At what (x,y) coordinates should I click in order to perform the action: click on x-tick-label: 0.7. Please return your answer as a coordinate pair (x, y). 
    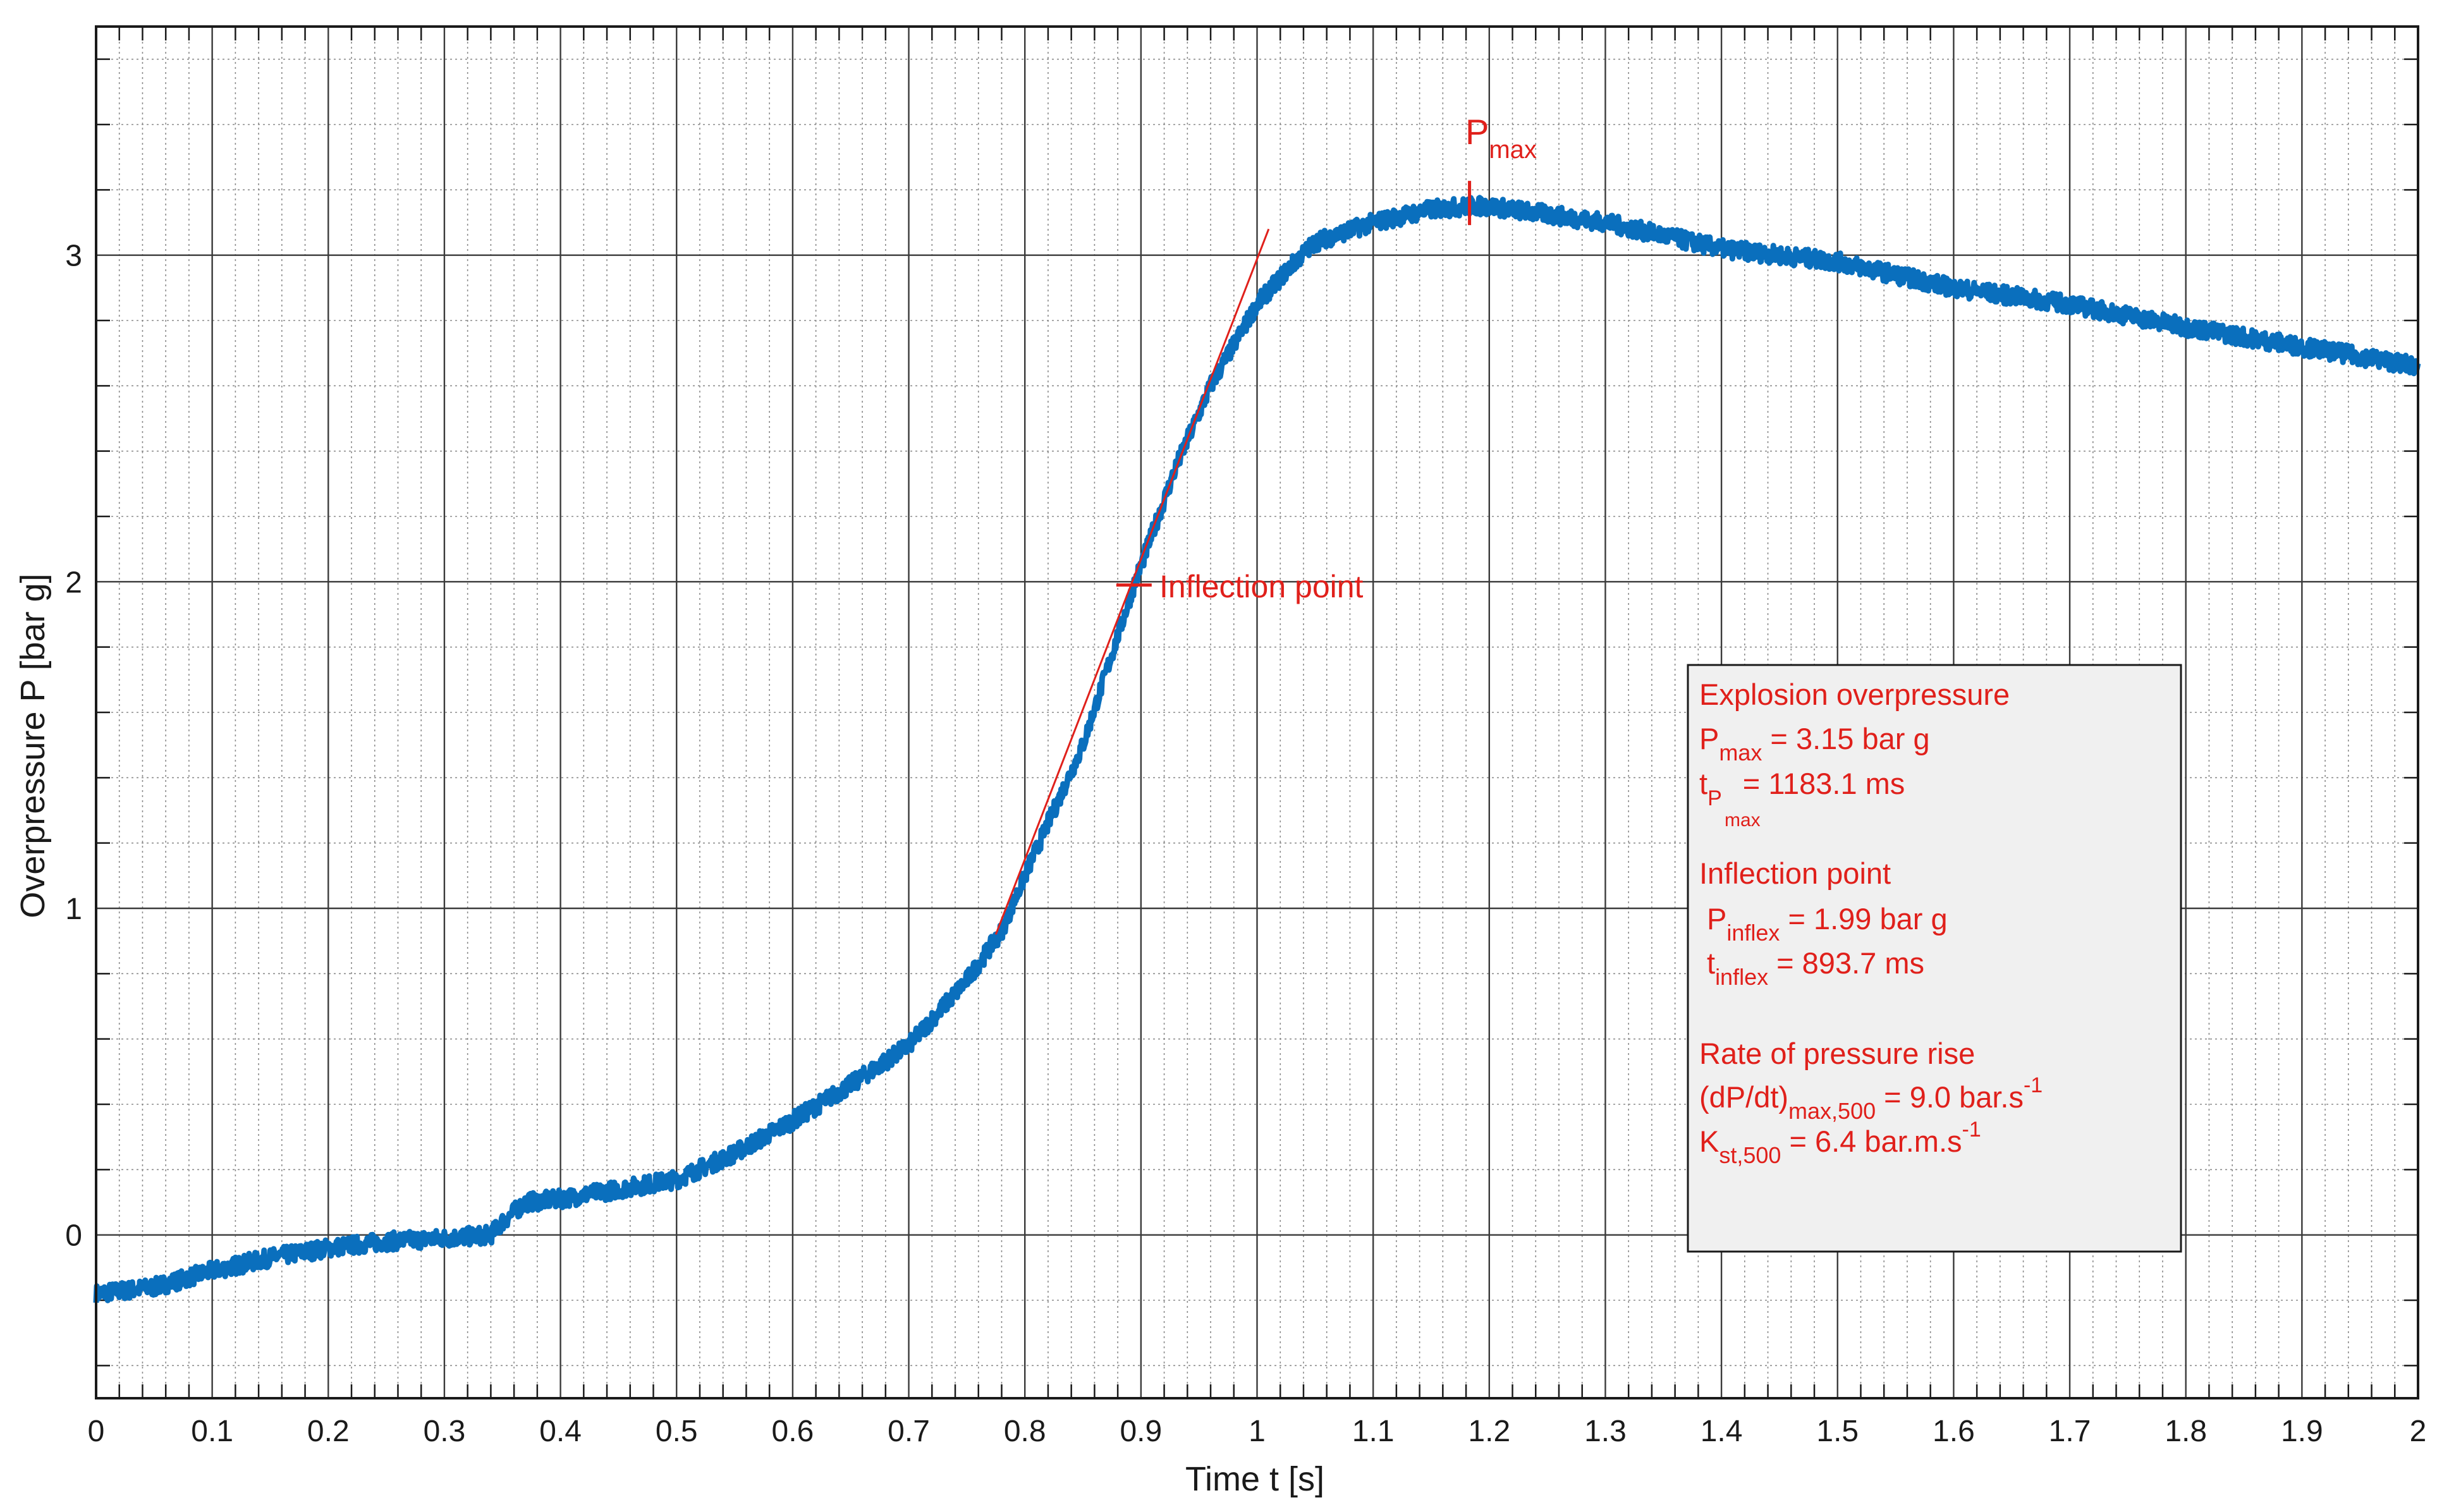
    Looking at the image, I should click on (909, 1432).